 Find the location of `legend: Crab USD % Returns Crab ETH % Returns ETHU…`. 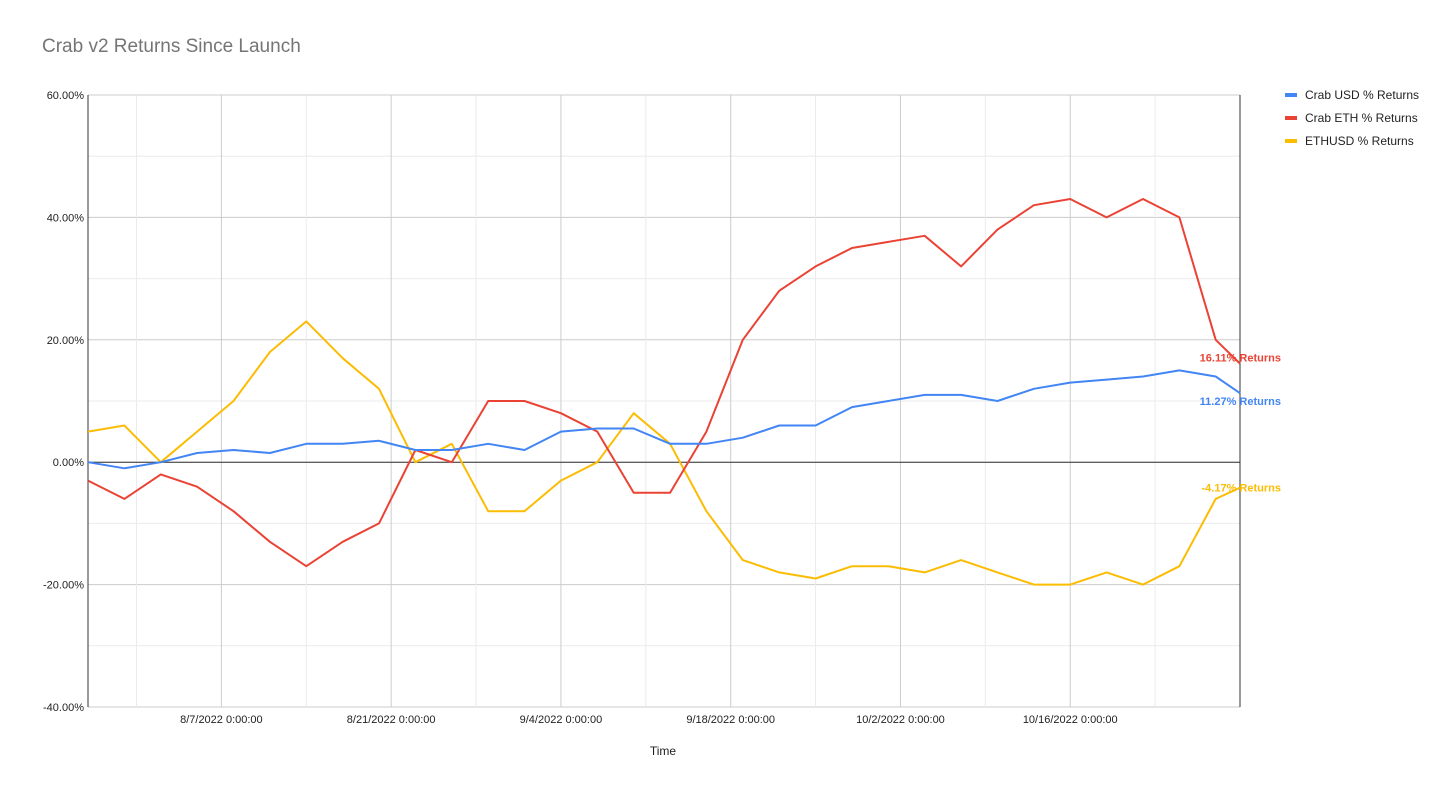

legend: Crab USD % Returns Crab ETH % Returns ETHU… is located at coordinates (1352, 118).